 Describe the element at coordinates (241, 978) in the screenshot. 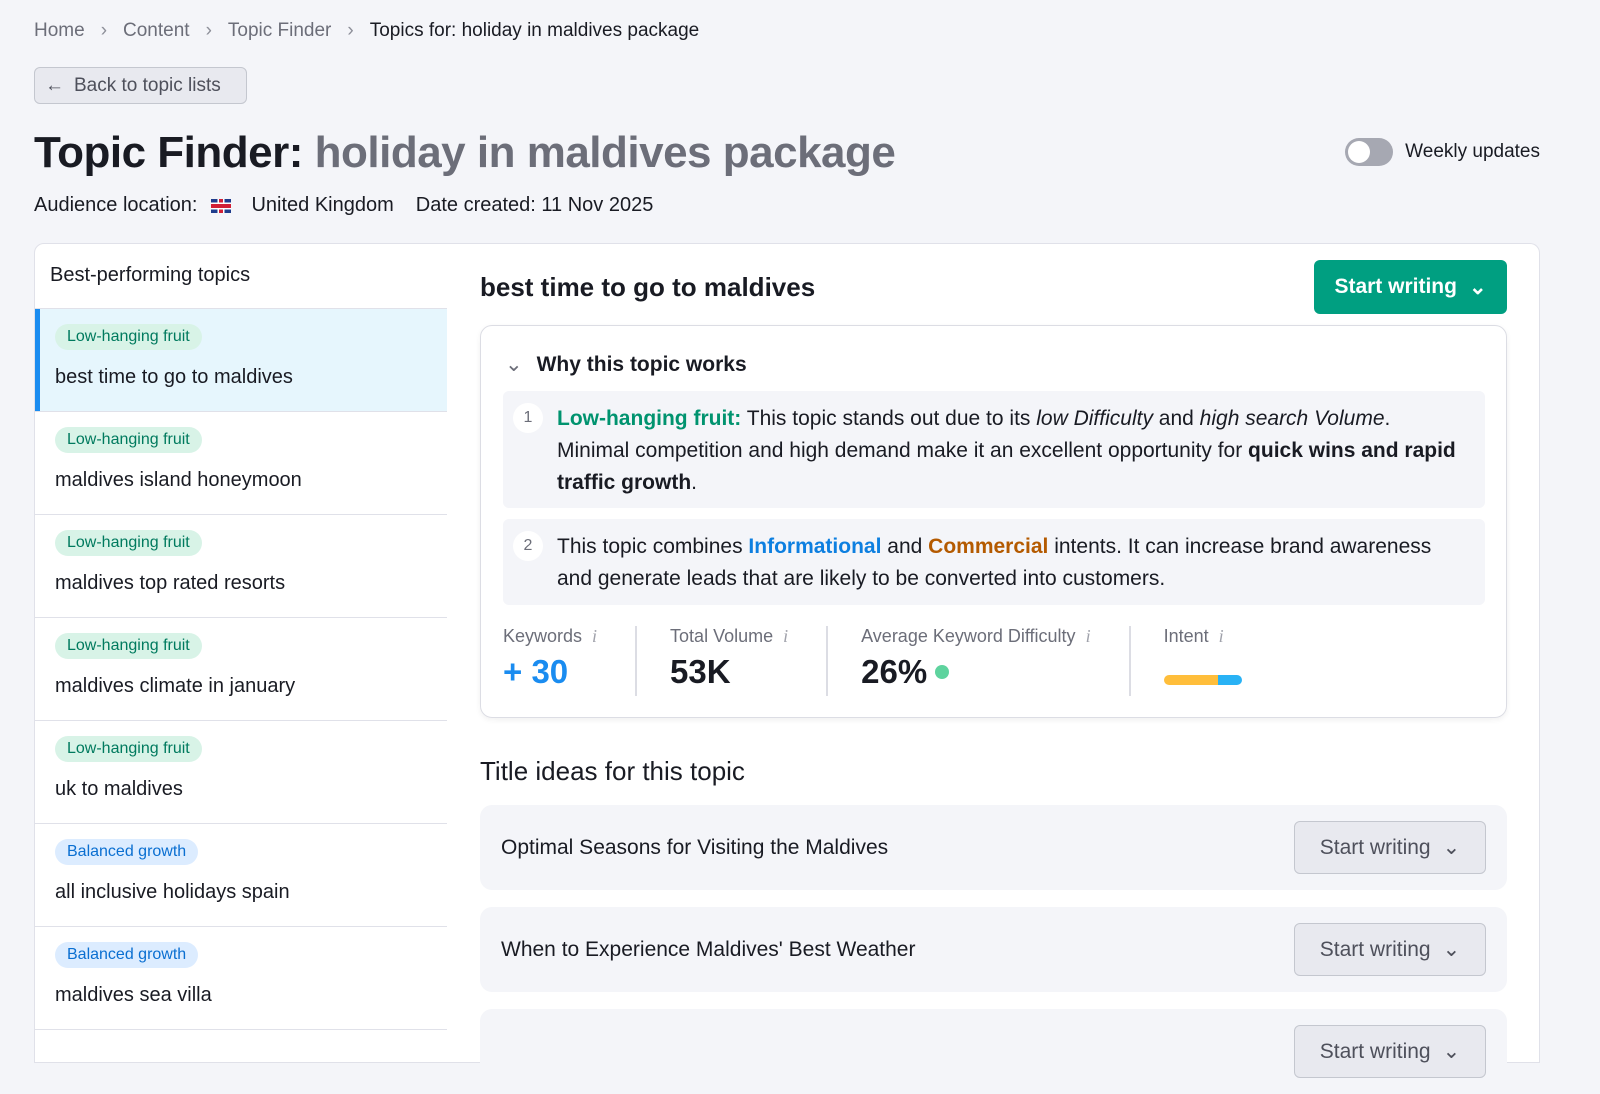

I see `topic-list-item: Balanced growth maldives sea villa` at that location.